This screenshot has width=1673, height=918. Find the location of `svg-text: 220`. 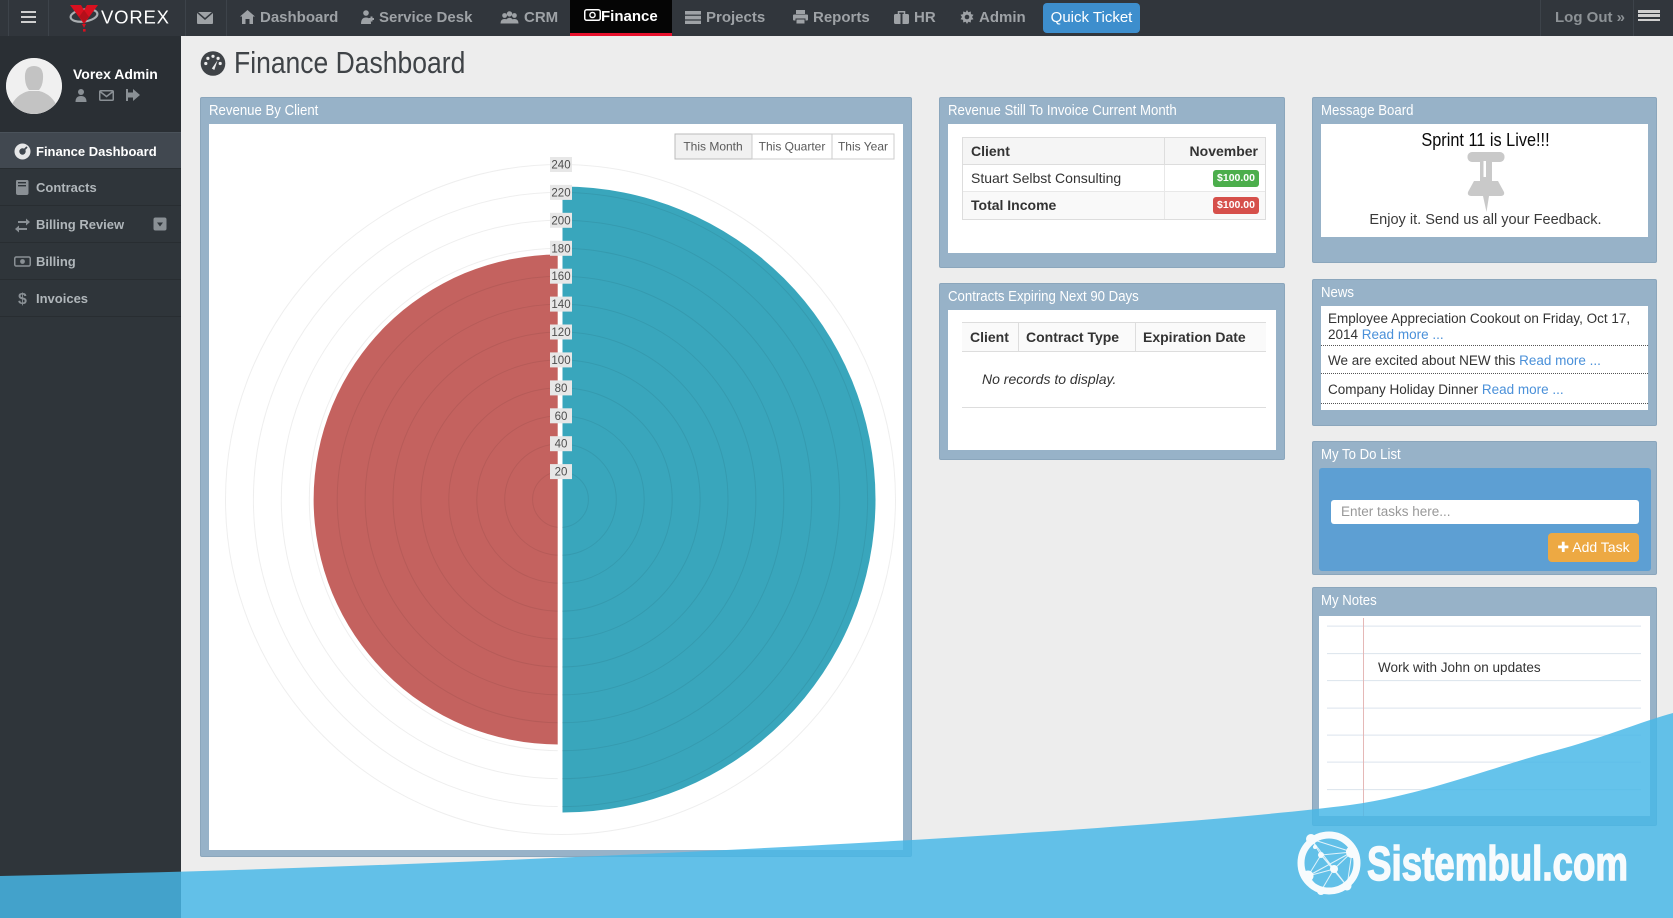

svg-text: 220 is located at coordinates (560, 193).